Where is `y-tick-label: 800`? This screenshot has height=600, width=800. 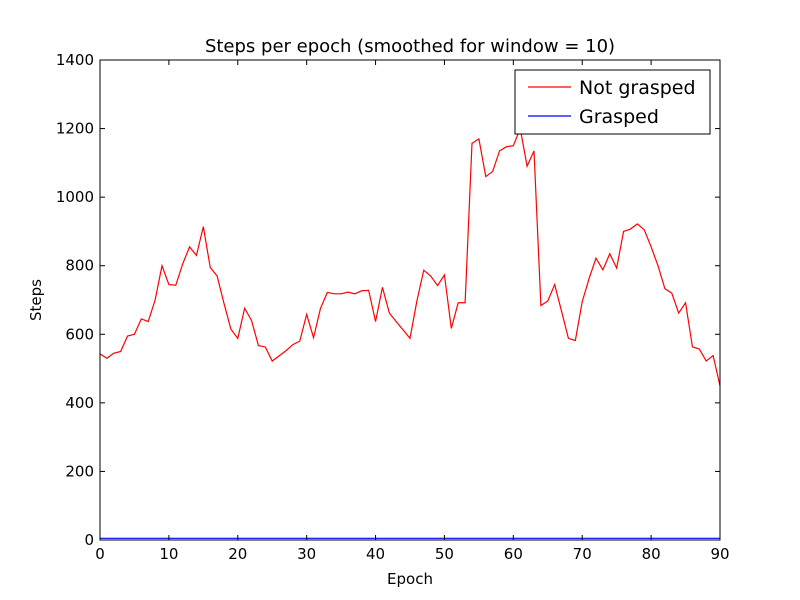 y-tick-label: 800 is located at coordinates (79, 266).